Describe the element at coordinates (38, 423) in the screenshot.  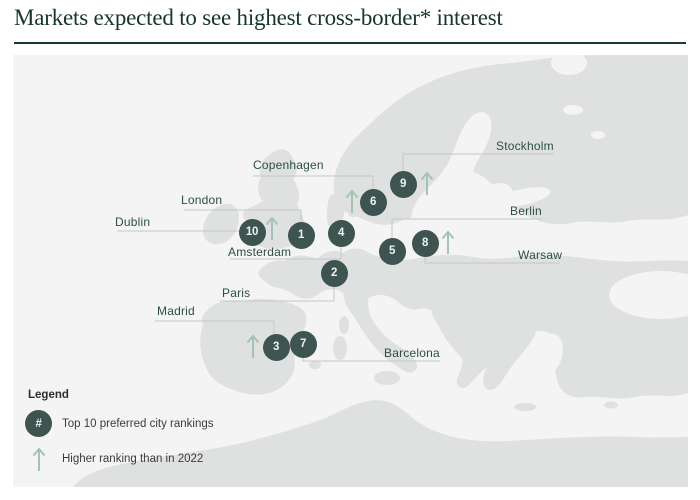
I see `legend-rank-marker: #` at that location.